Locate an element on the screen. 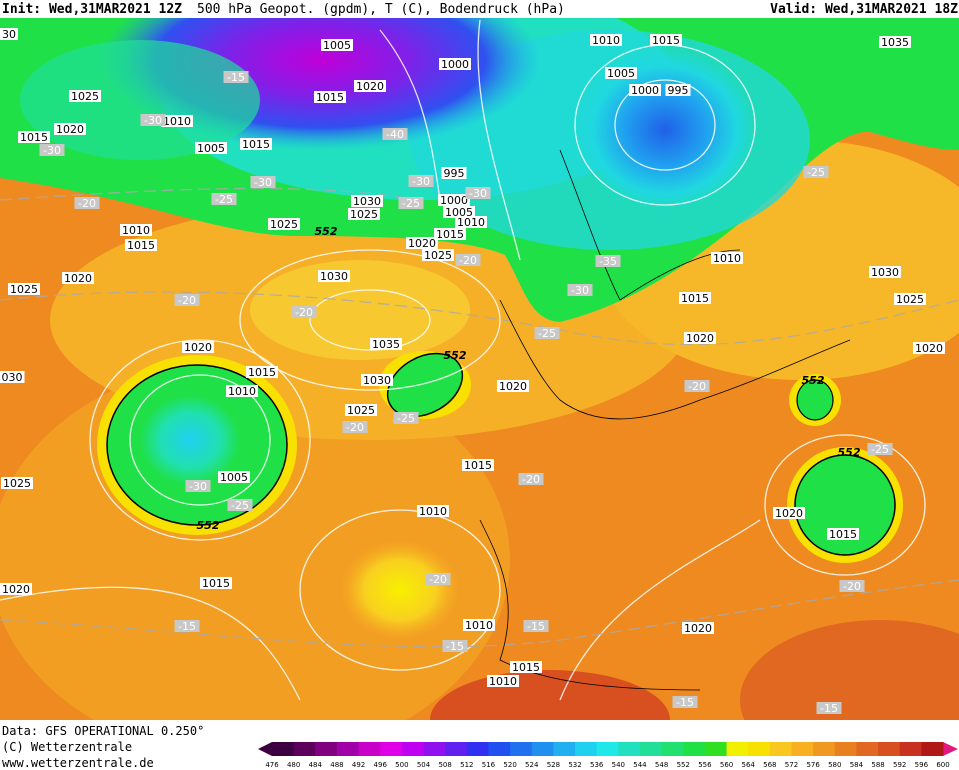 This screenshot has height=770, width=959. header-bar is located at coordinates (479, 9).